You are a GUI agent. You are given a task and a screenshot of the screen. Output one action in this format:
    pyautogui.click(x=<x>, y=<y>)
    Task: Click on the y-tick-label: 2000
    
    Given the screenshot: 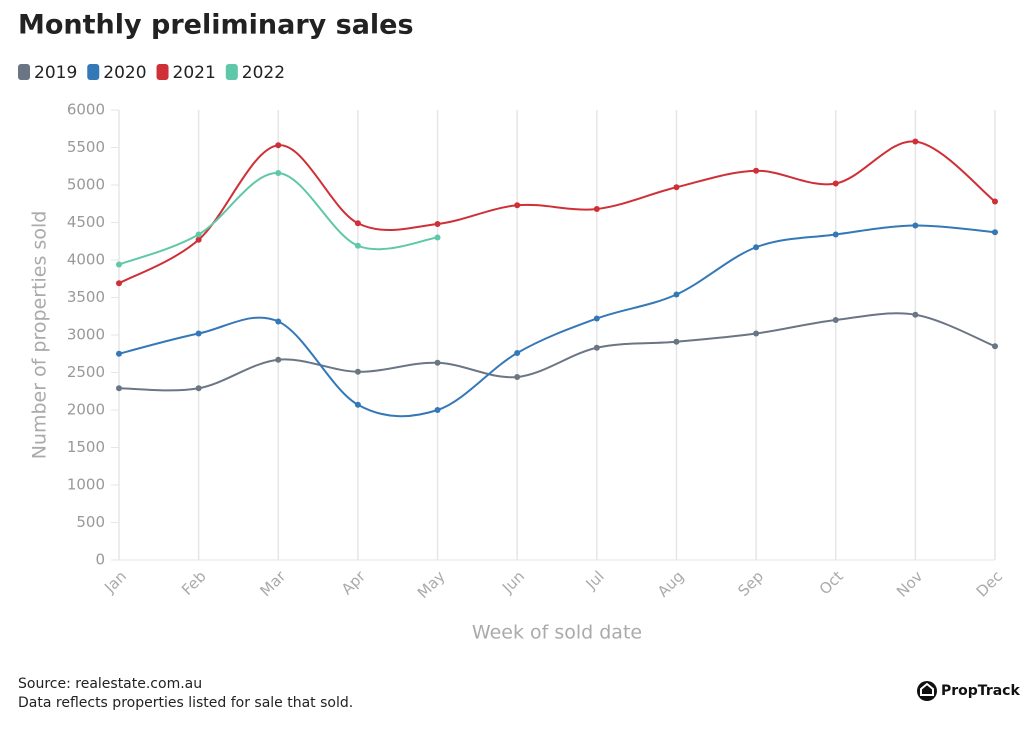 What is the action you would take?
    pyautogui.click(x=86, y=410)
    